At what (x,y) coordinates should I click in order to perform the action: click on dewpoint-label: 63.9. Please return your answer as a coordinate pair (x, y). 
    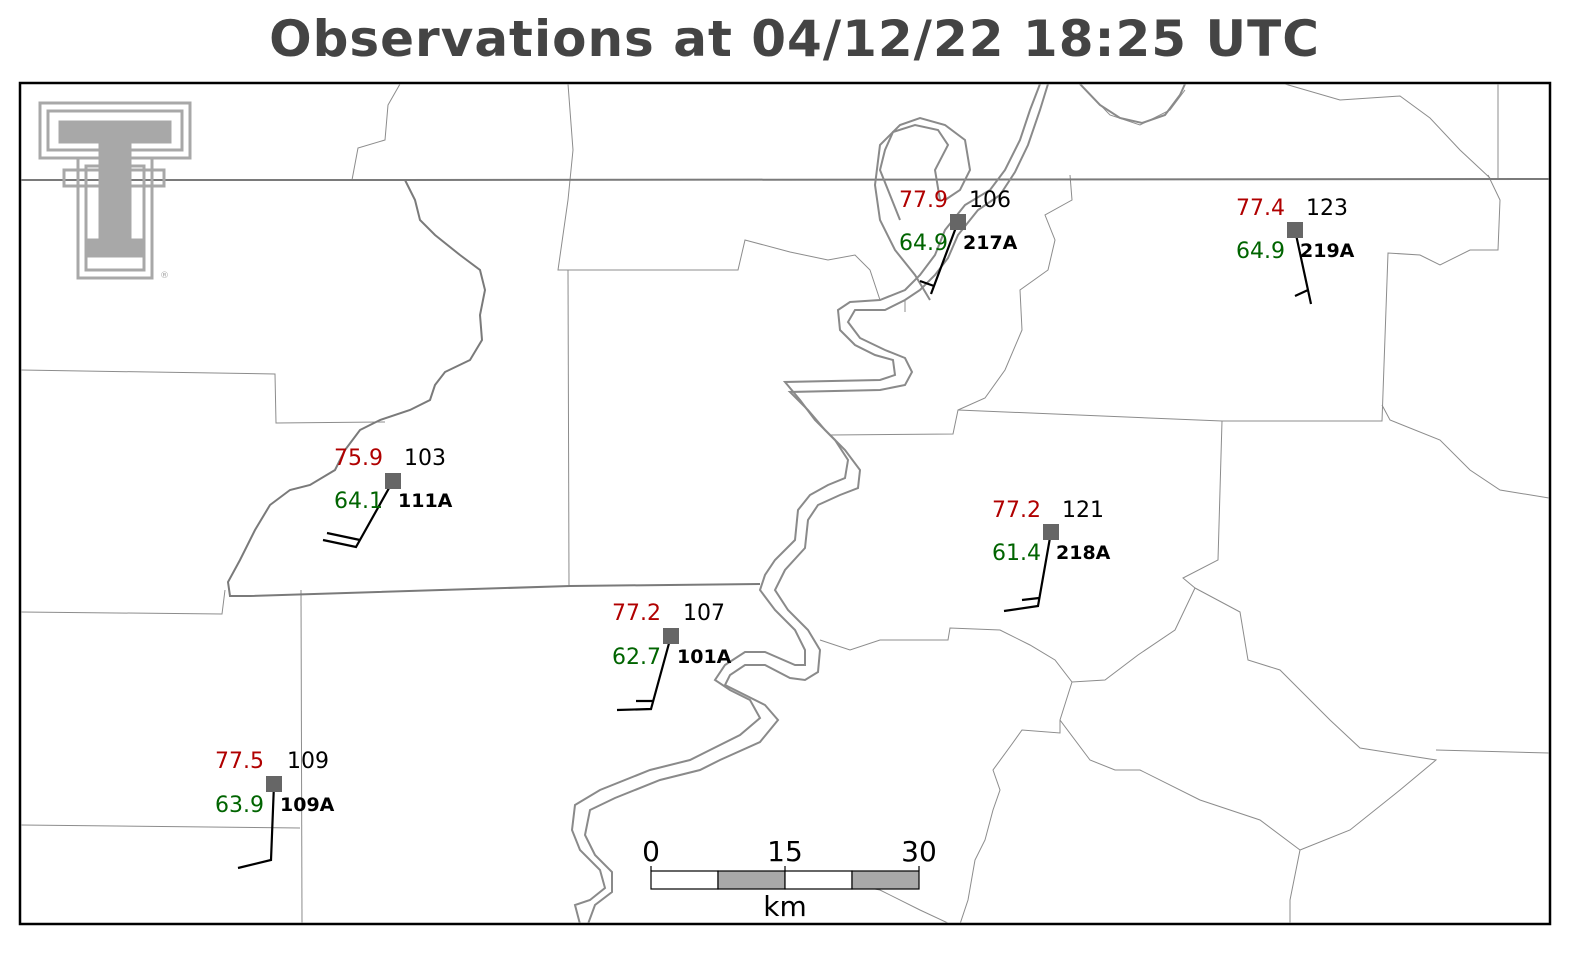
    Looking at the image, I should click on (239, 805).